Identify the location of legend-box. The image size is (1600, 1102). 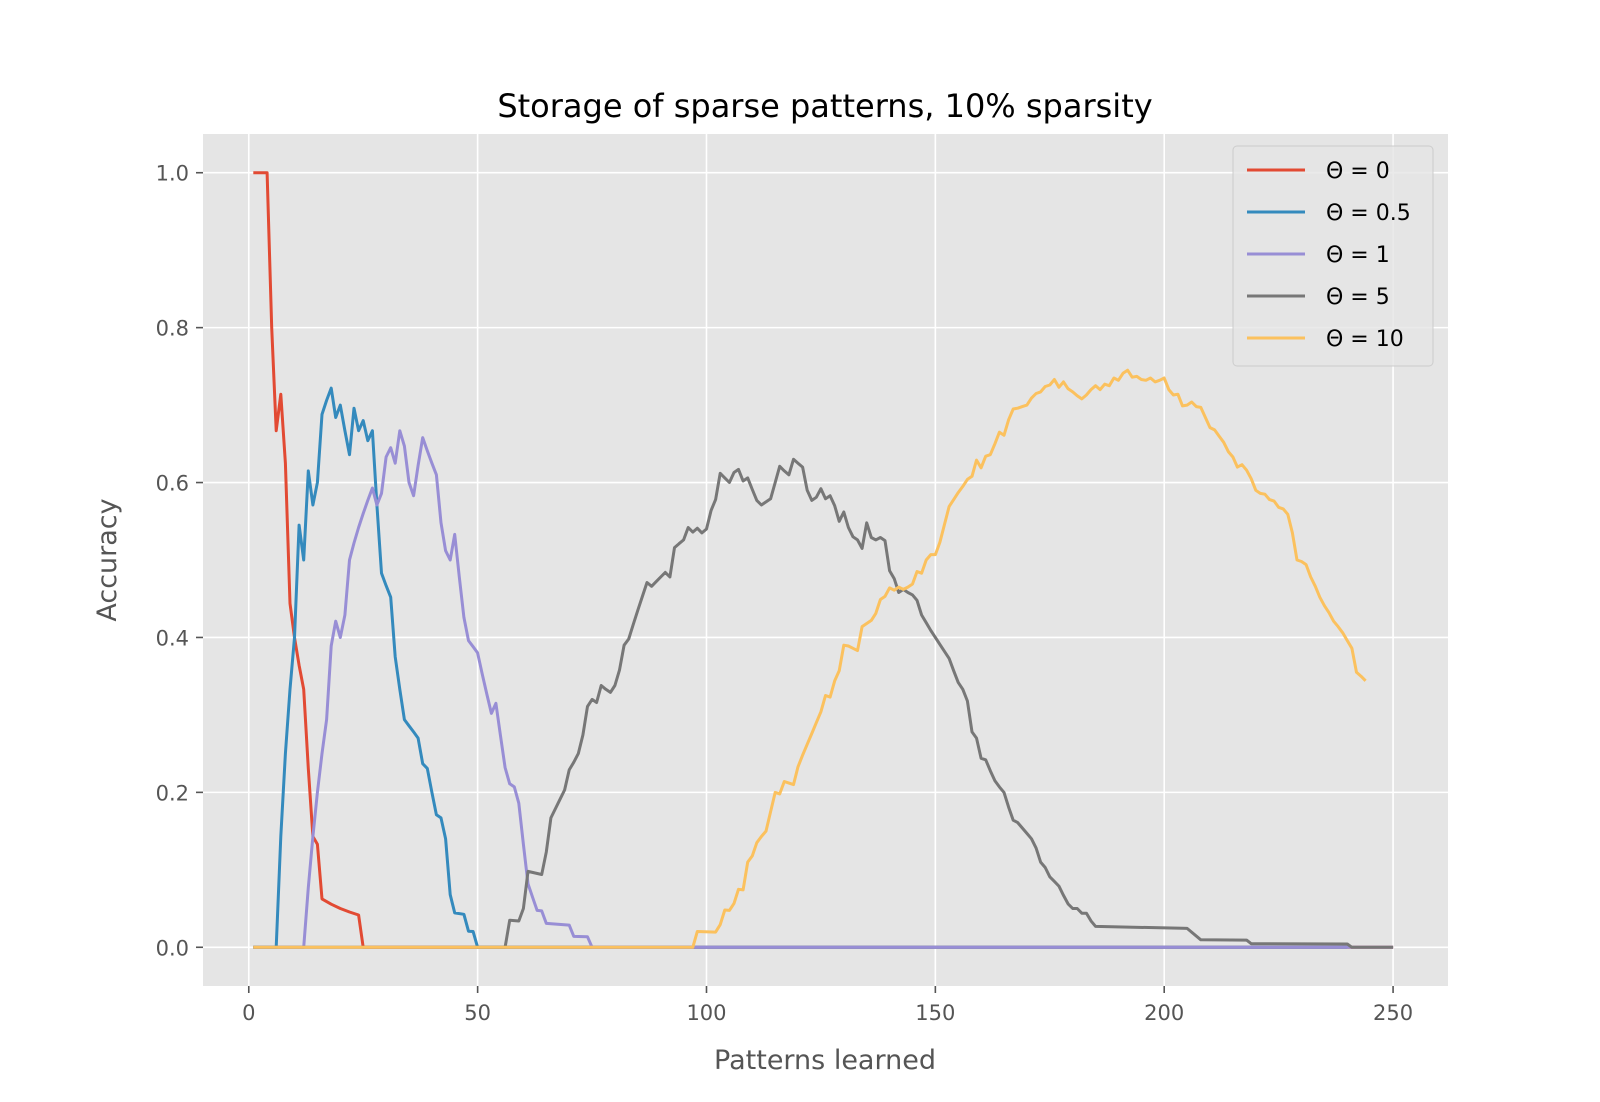
(1333, 256).